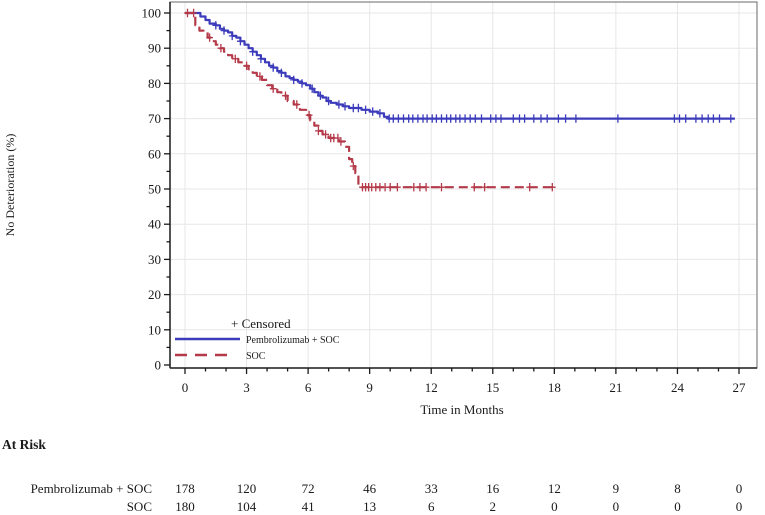 The width and height of the screenshot is (765, 515). What do you see at coordinates (493, 488) in the screenshot?
I see `at-risk-count: 16` at bounding box center [493, 488].